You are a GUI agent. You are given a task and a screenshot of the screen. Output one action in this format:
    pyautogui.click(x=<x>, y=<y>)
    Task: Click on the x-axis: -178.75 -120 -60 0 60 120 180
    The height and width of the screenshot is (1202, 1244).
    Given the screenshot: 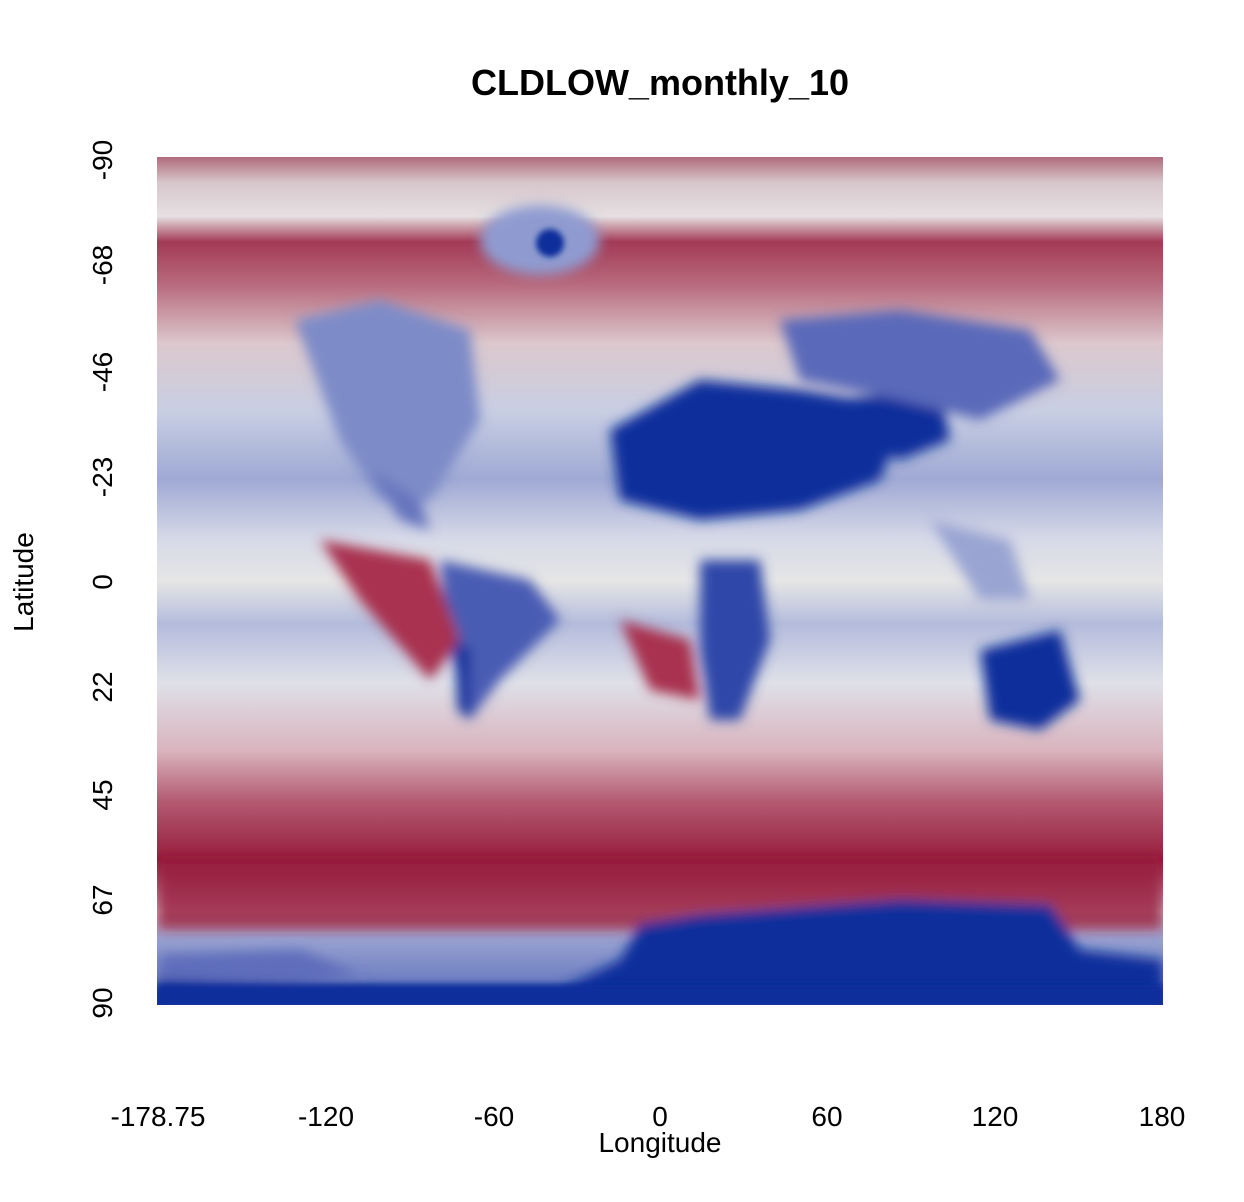 What is the action you would take?
    pyautogui.click(x=648, y=1116)
    